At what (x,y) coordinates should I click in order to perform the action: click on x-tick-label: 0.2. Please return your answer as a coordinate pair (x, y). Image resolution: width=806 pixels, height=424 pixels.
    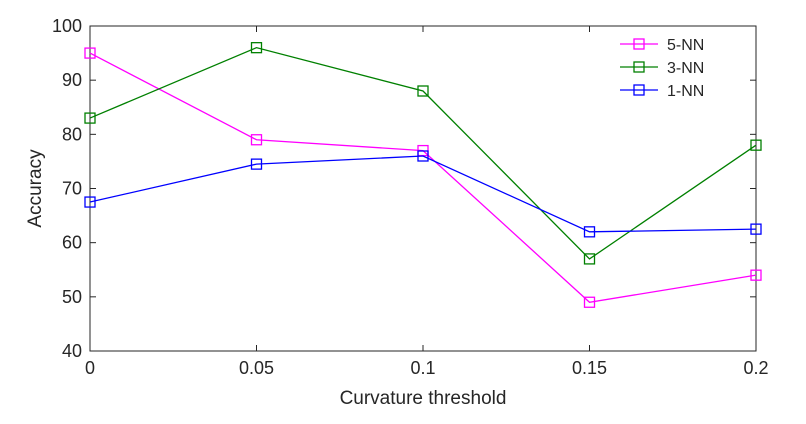
    Looking at the image, I should click on (755, 368).